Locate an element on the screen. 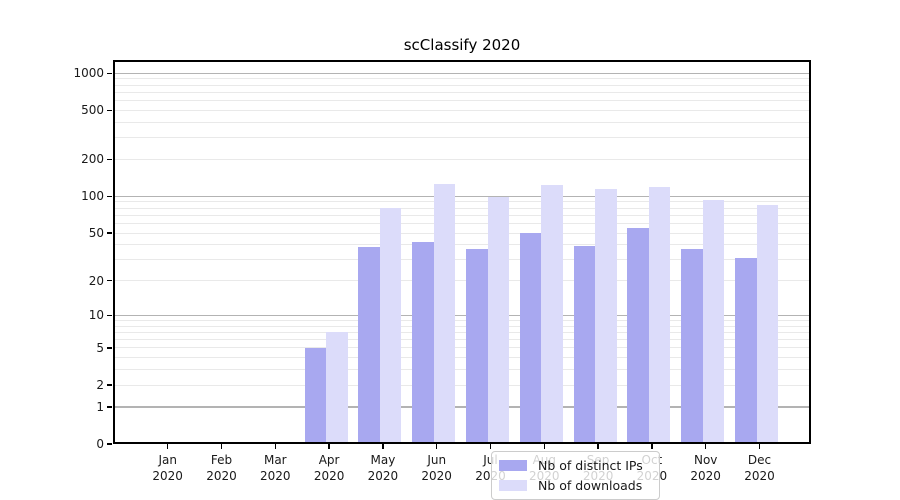  bar-downloads-apr is located at coordinates (337, 388).